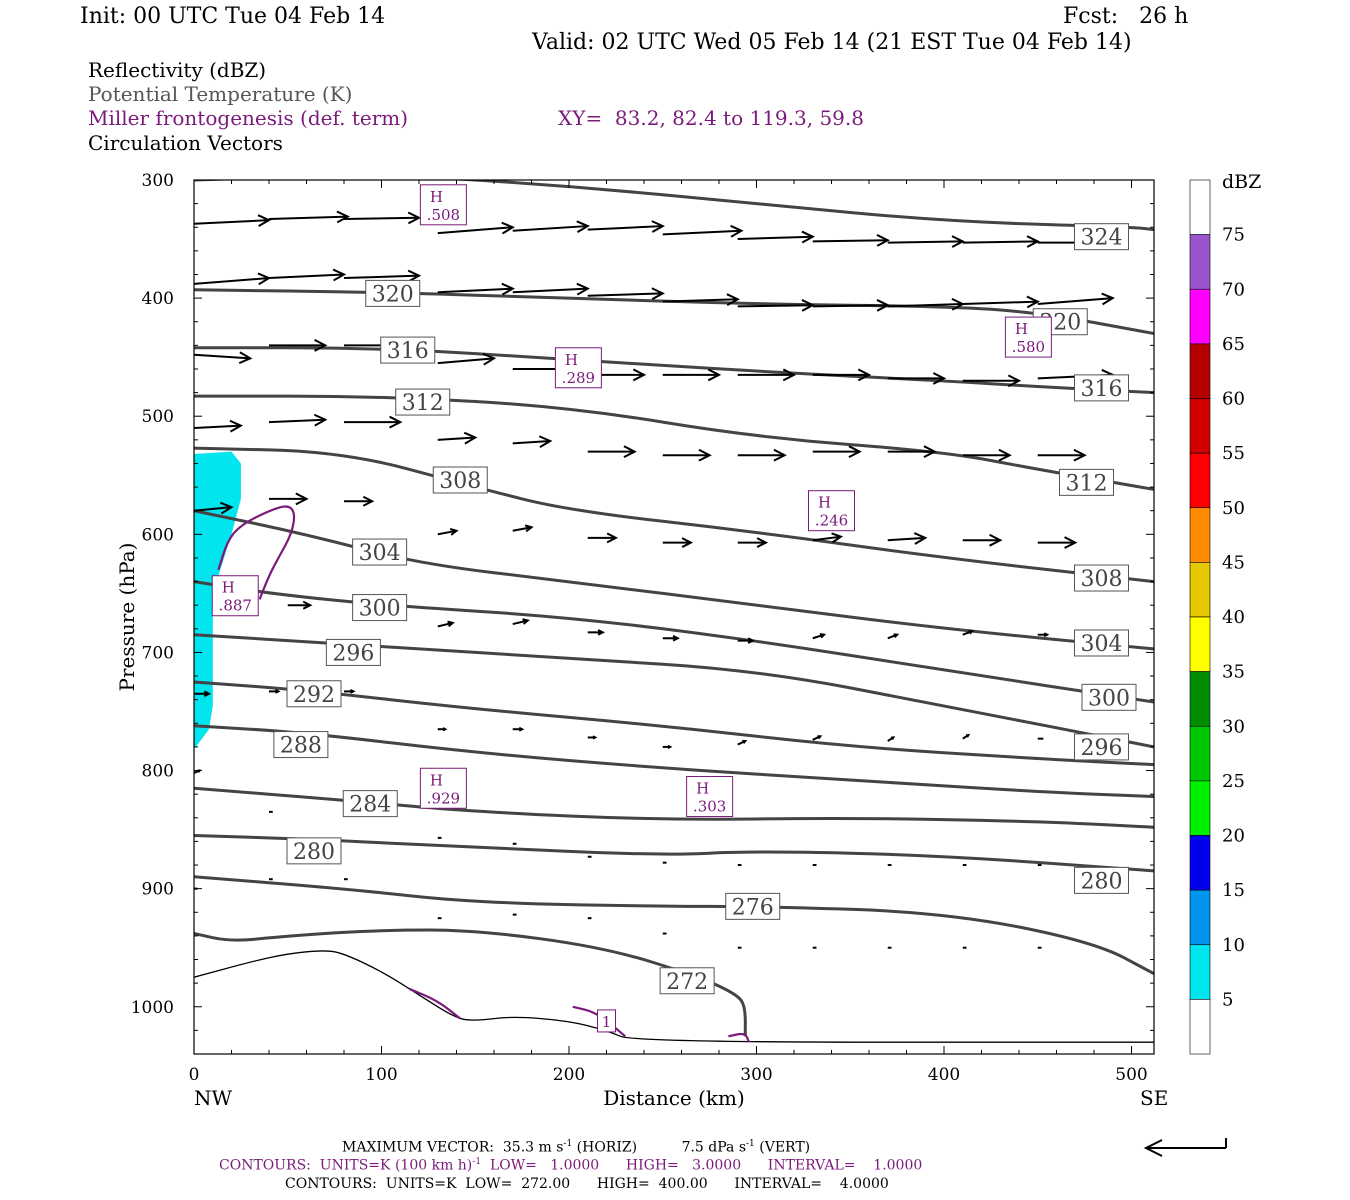  What do you see at coordinates (460, 481) in the screenshot?
I see `svg-text: 308` at bounding box center [460, 481].